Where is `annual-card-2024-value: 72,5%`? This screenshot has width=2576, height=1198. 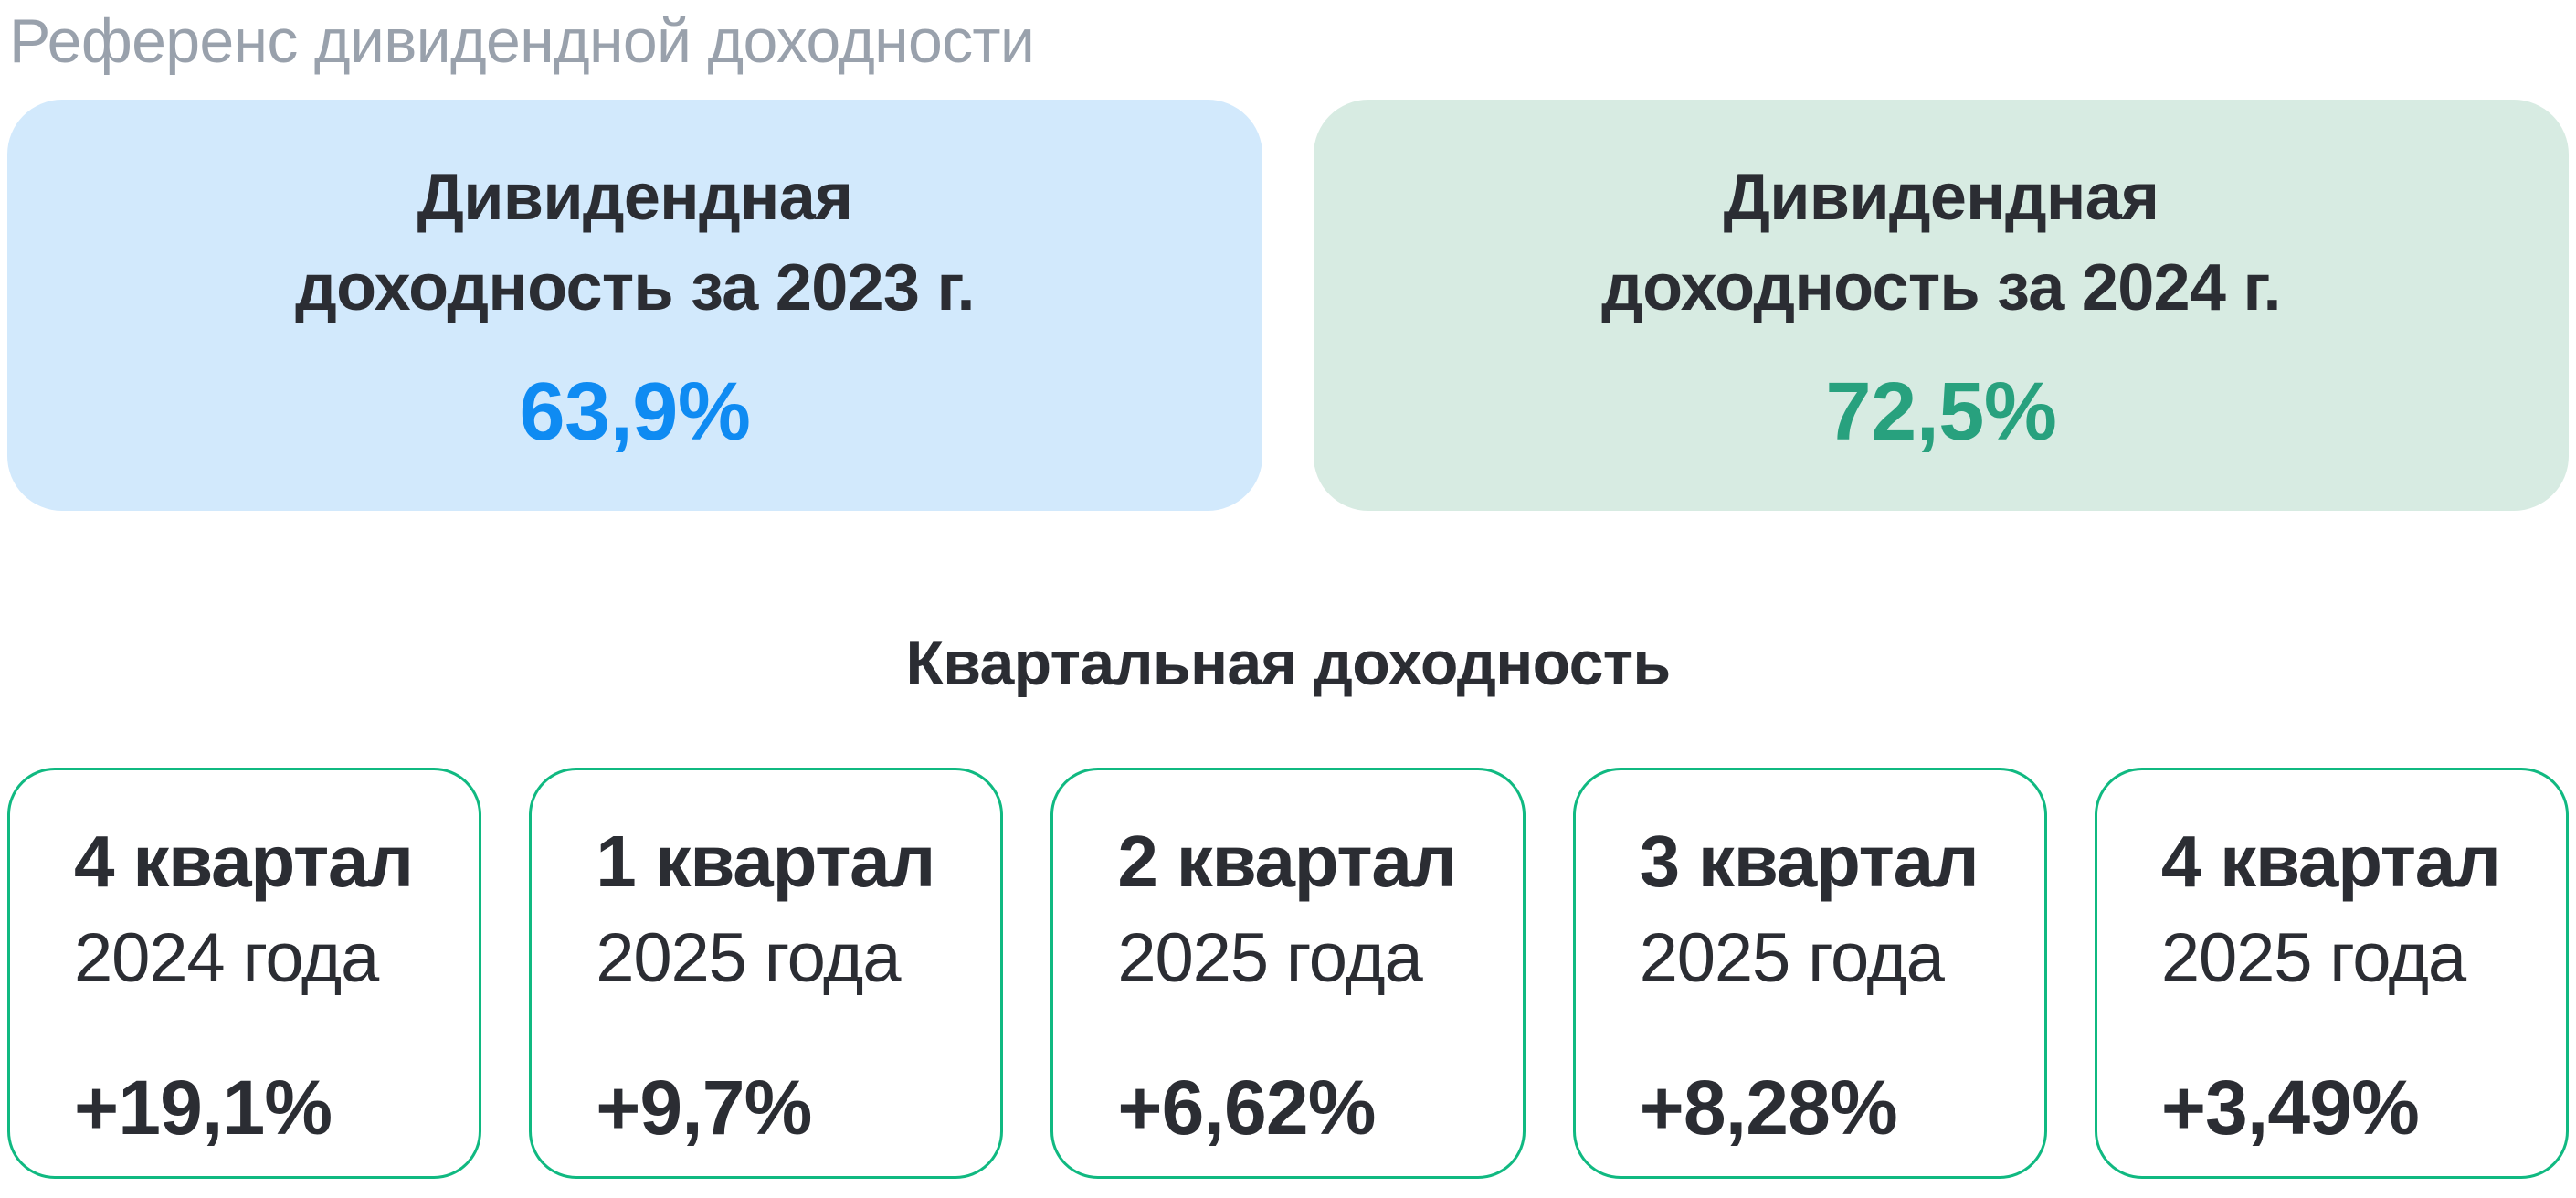
annual-card-2024-value: 72,5% is located at coordinates (1941, 412).